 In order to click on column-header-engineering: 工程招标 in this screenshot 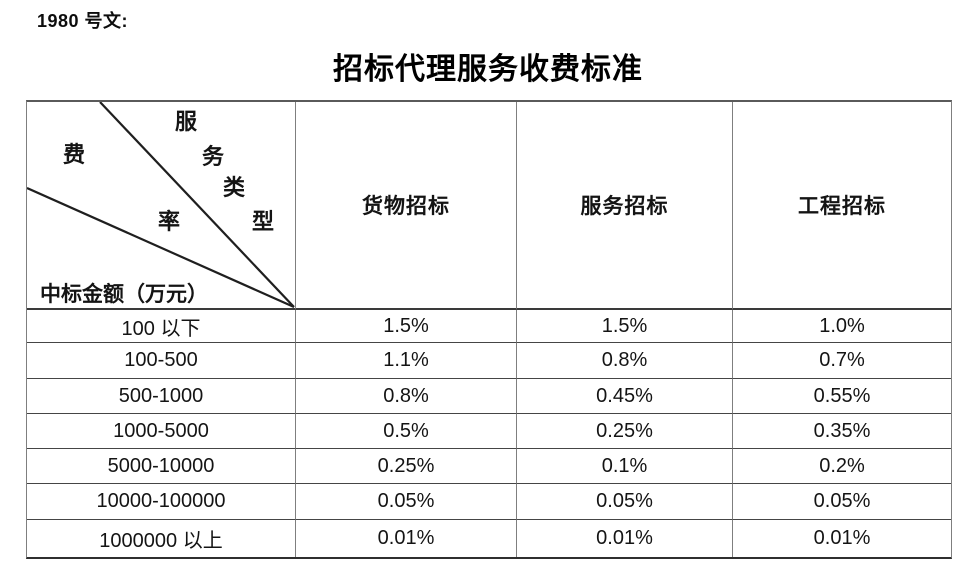, I will do `click(842, 206)`.